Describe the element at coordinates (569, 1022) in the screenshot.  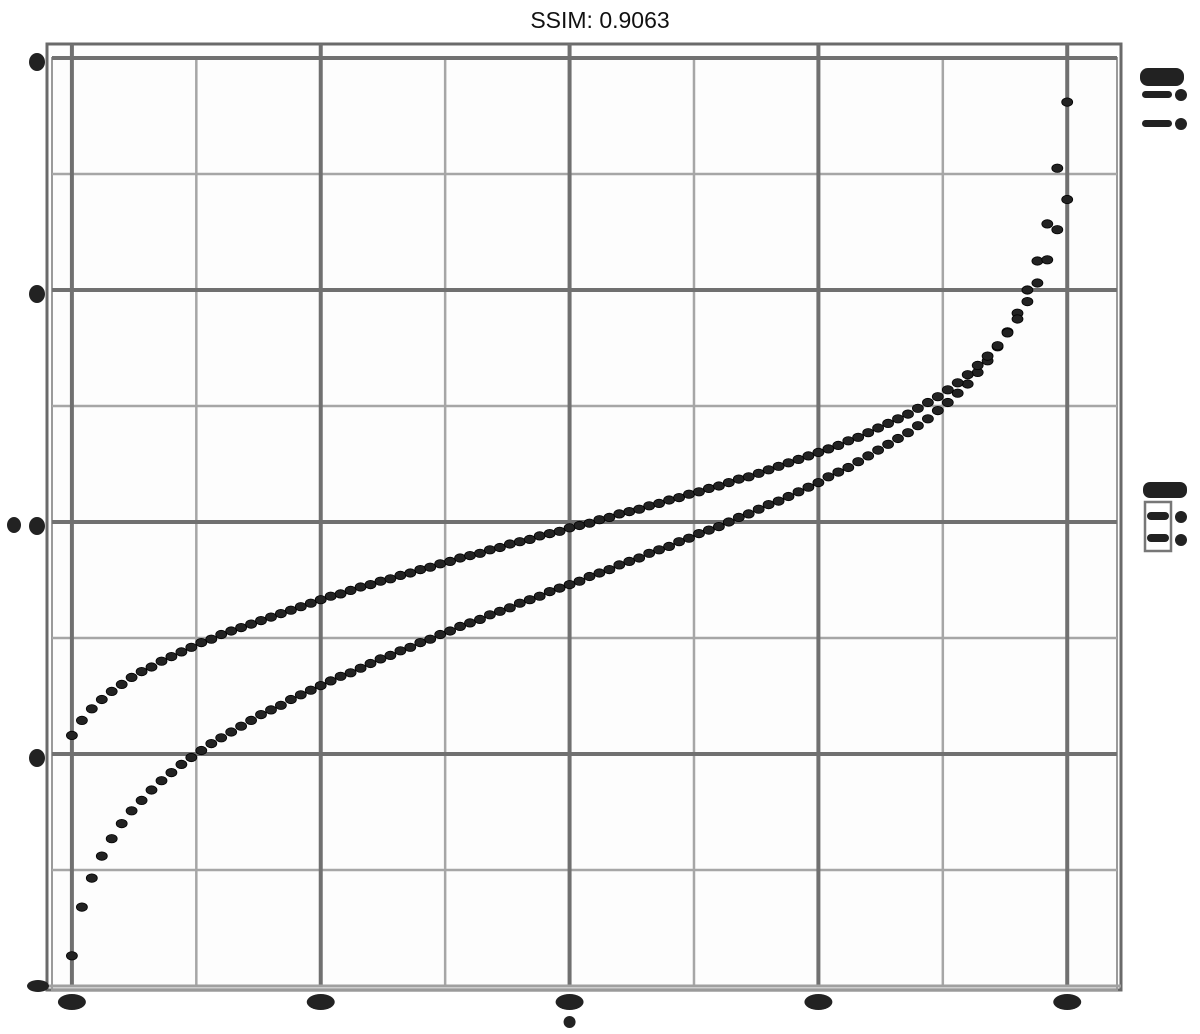
I see `x-axis-label-mark` at that location.